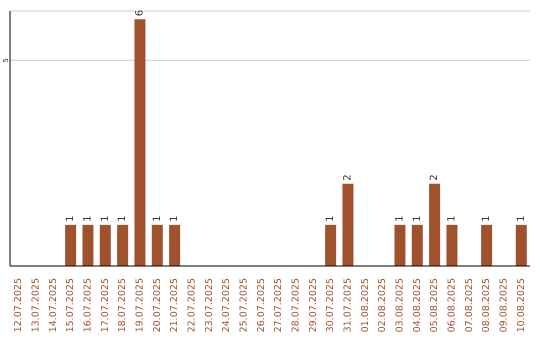 This screenshot has height=340, width=540. I want to click on x-tick-label: 27.07.2025, so click(278, 305).